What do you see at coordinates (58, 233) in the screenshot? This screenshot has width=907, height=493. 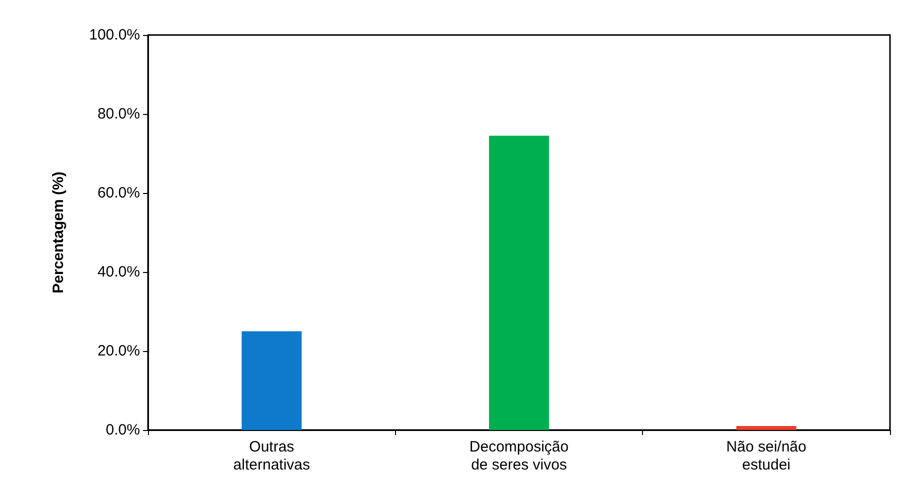 I see `y-axis-title: Percentagem (%)` at bounding box center [58, 233].